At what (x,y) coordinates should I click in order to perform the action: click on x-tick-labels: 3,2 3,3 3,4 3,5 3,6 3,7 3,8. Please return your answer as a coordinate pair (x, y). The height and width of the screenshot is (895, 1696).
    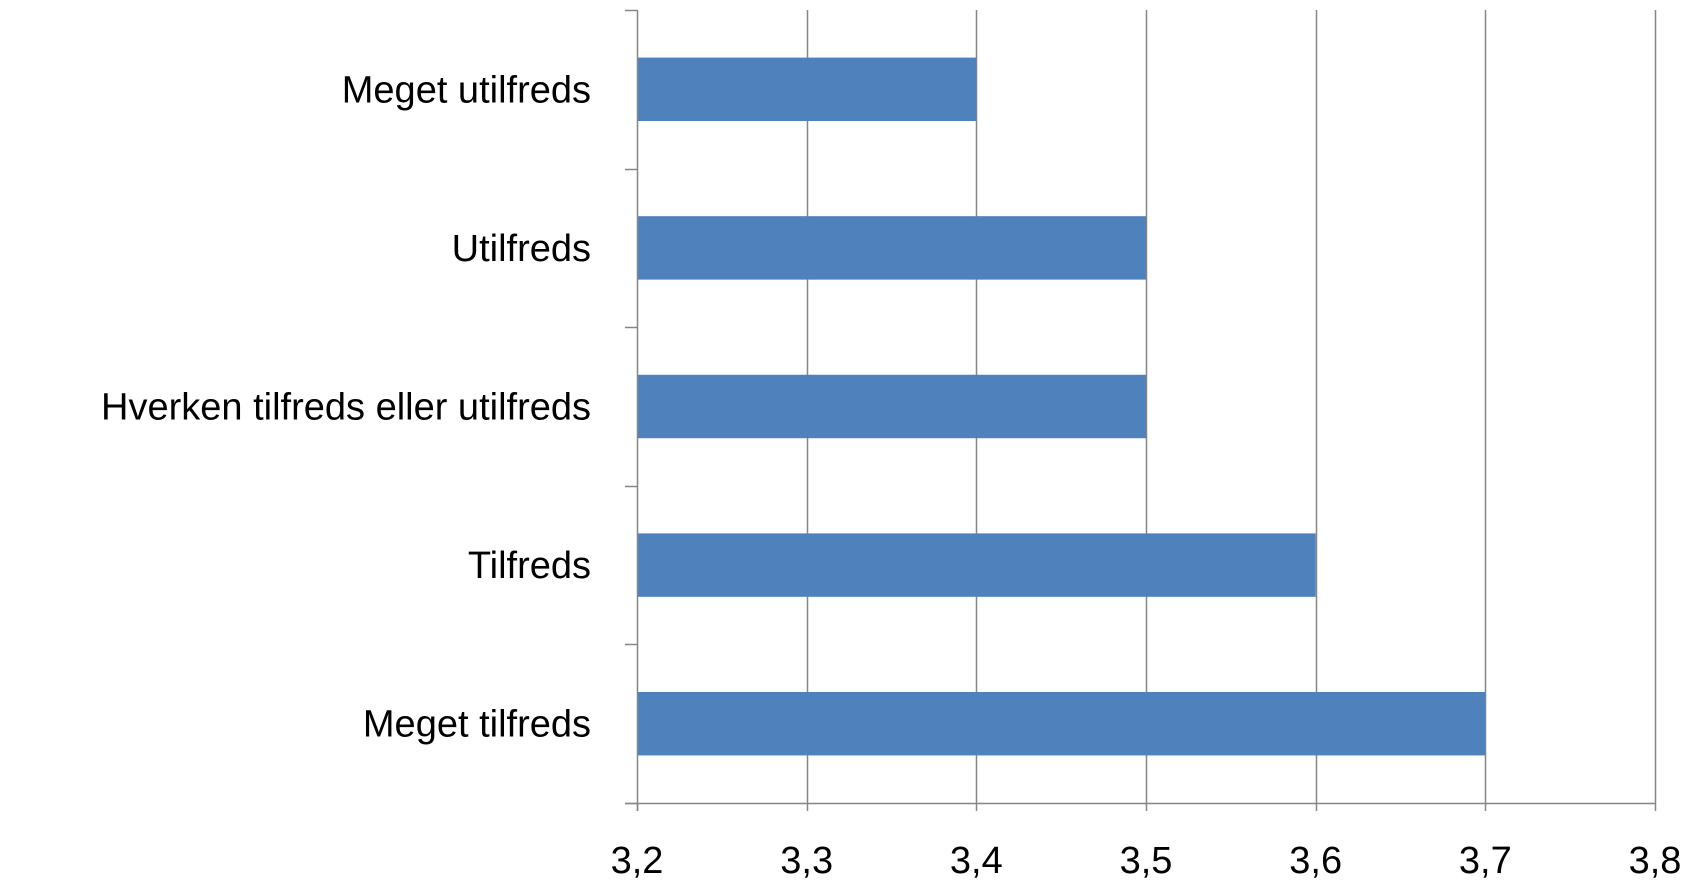
    Looking at the image, I should click on (1146, 861).